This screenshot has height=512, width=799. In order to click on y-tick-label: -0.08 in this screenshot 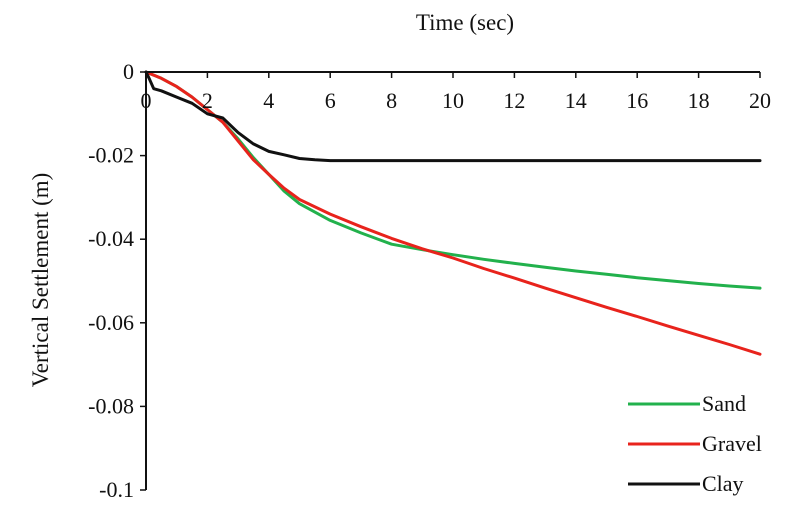, I will do `click(111, 405)`.